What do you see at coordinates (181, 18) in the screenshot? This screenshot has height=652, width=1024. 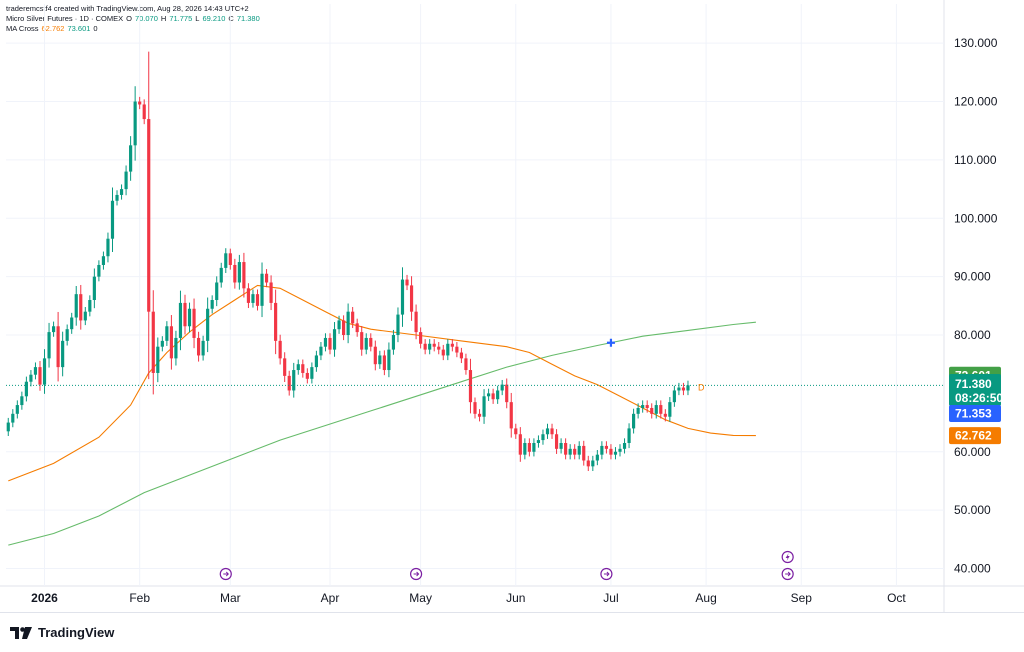 I see `ohlc-high-value: 71.775` at bounding box center [181, 18].